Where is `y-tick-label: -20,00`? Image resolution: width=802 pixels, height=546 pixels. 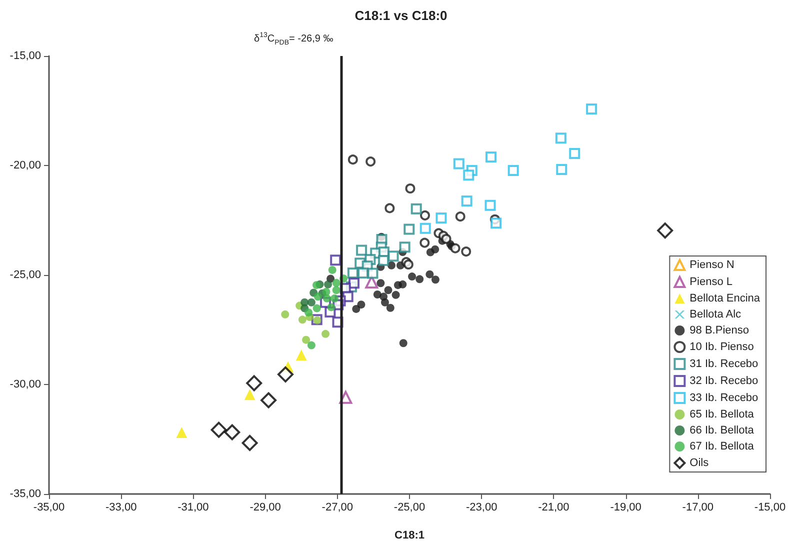
y-tick-label: -20,00 is located at coordinates (25, 166).